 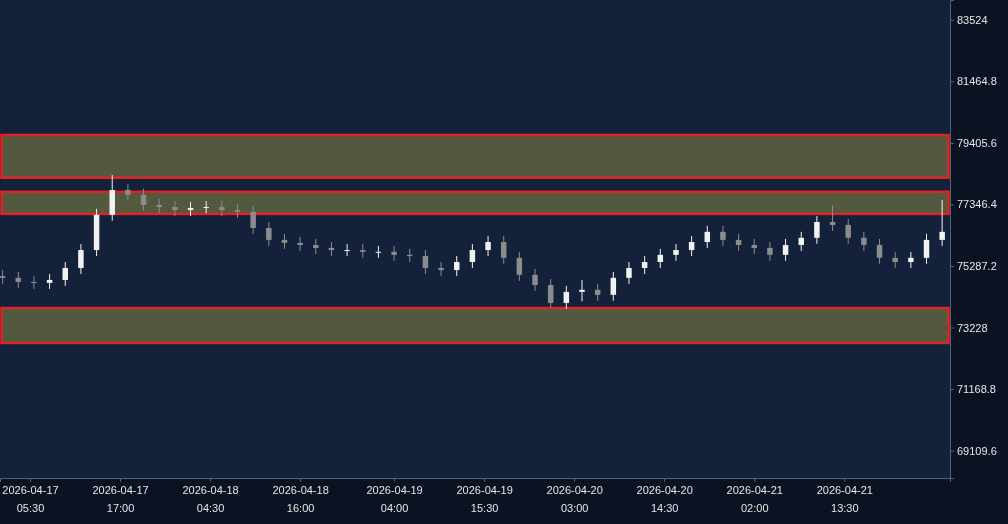 What do you see at coordinates (574, 499) in the screenshot?
I see `x-tick-label: 2026-04-20 03:00` at bounding box center [574, 499].